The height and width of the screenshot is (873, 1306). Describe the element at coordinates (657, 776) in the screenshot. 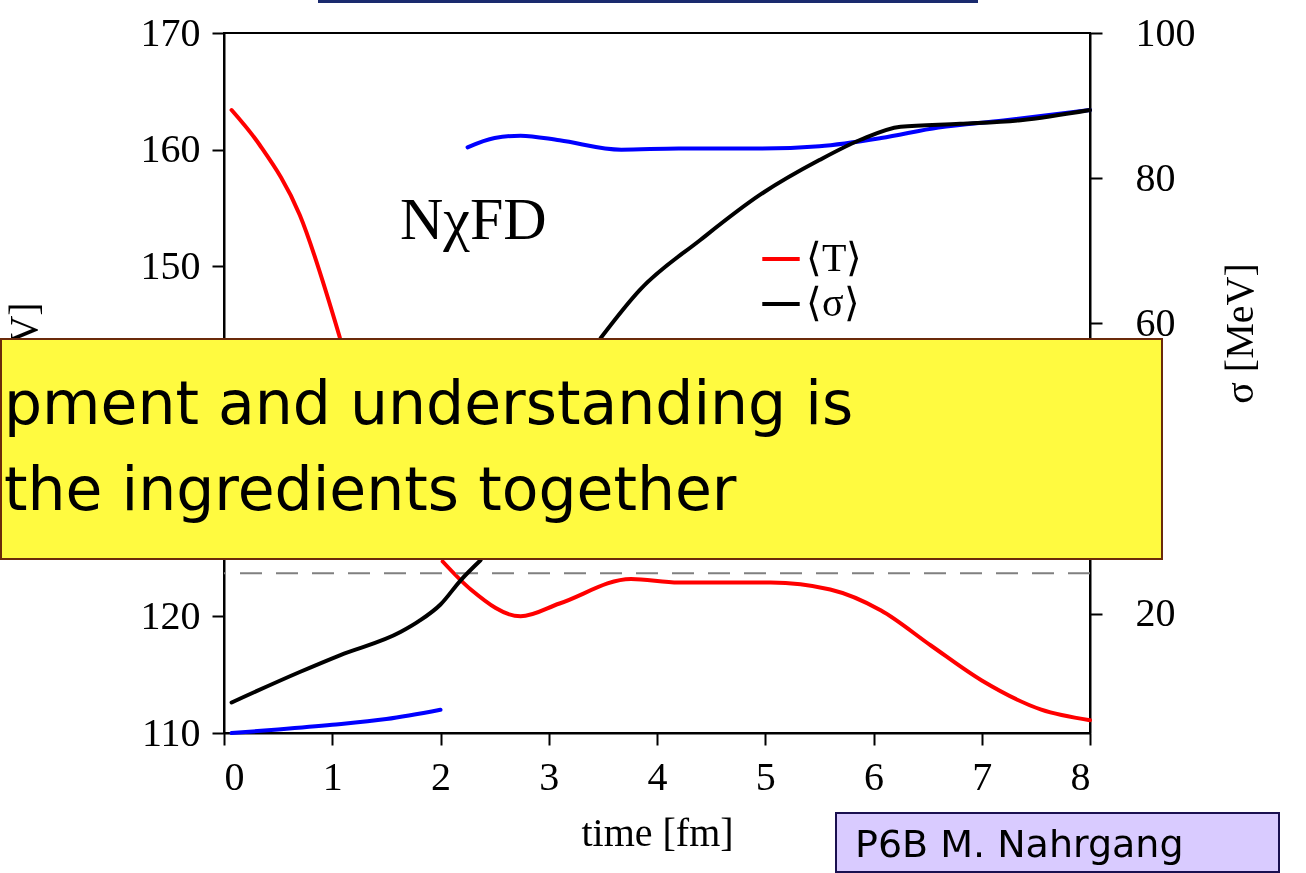

I see `x-tick-label: 4` at that location.